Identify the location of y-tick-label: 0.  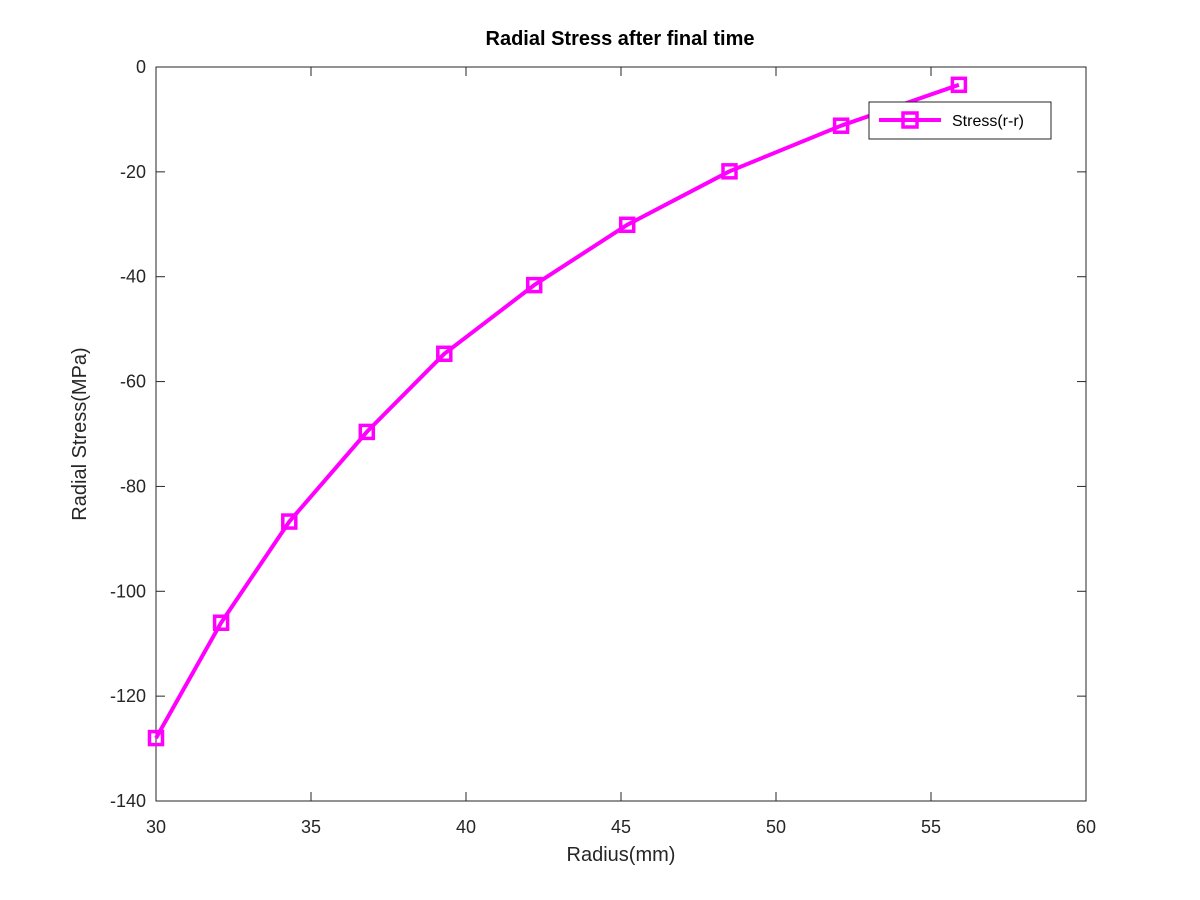
(141, 67).